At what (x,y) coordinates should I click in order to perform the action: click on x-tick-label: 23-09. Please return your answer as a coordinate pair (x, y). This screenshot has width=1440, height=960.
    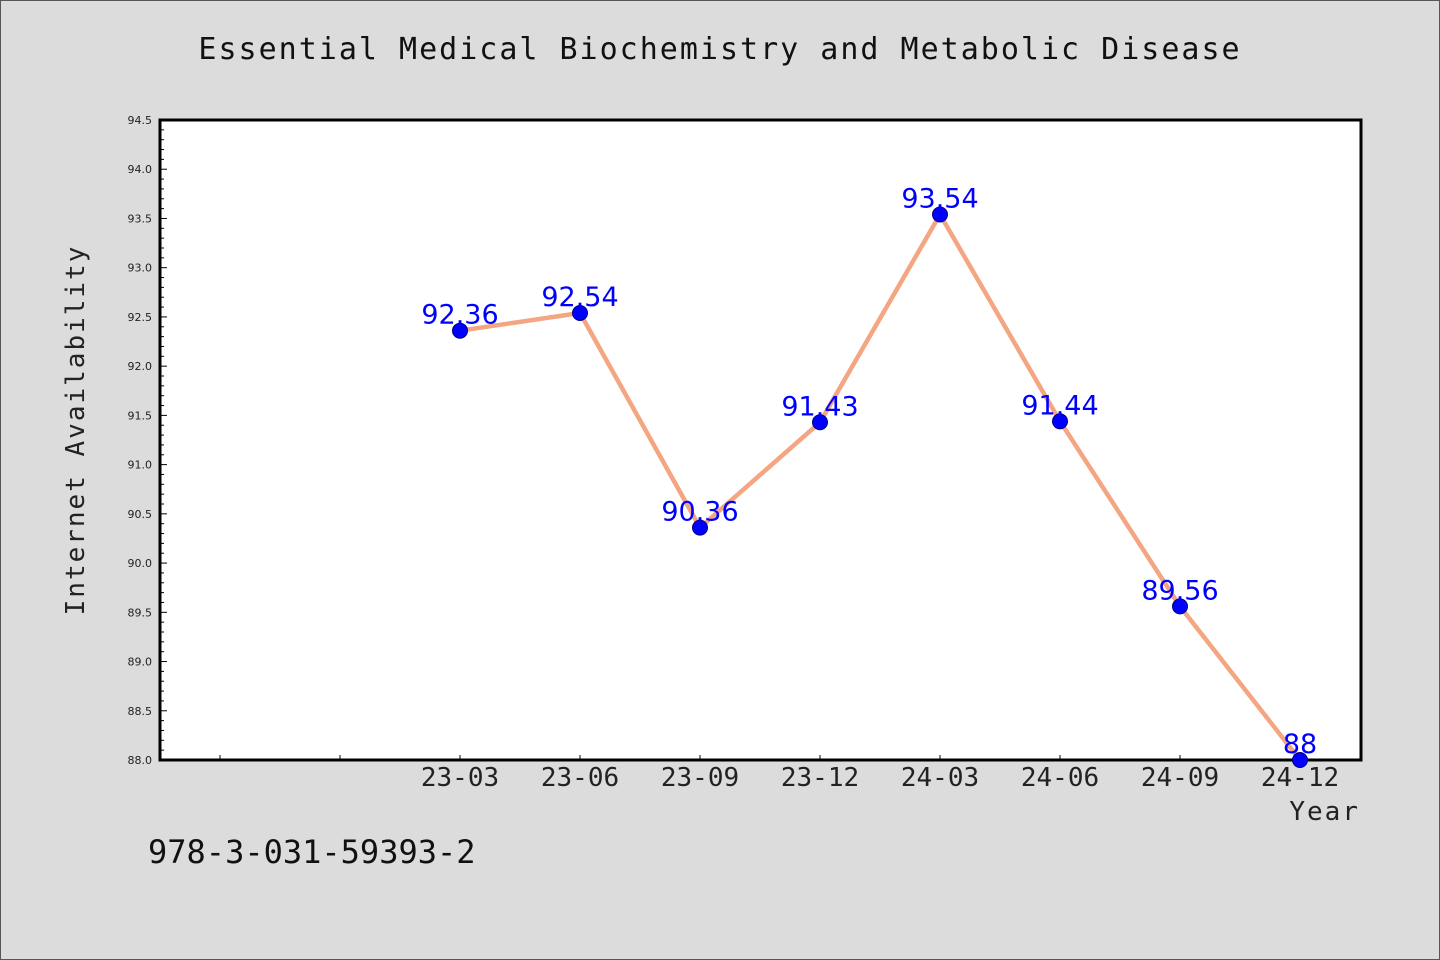
    Looking at the image, I should click on (700, 778).